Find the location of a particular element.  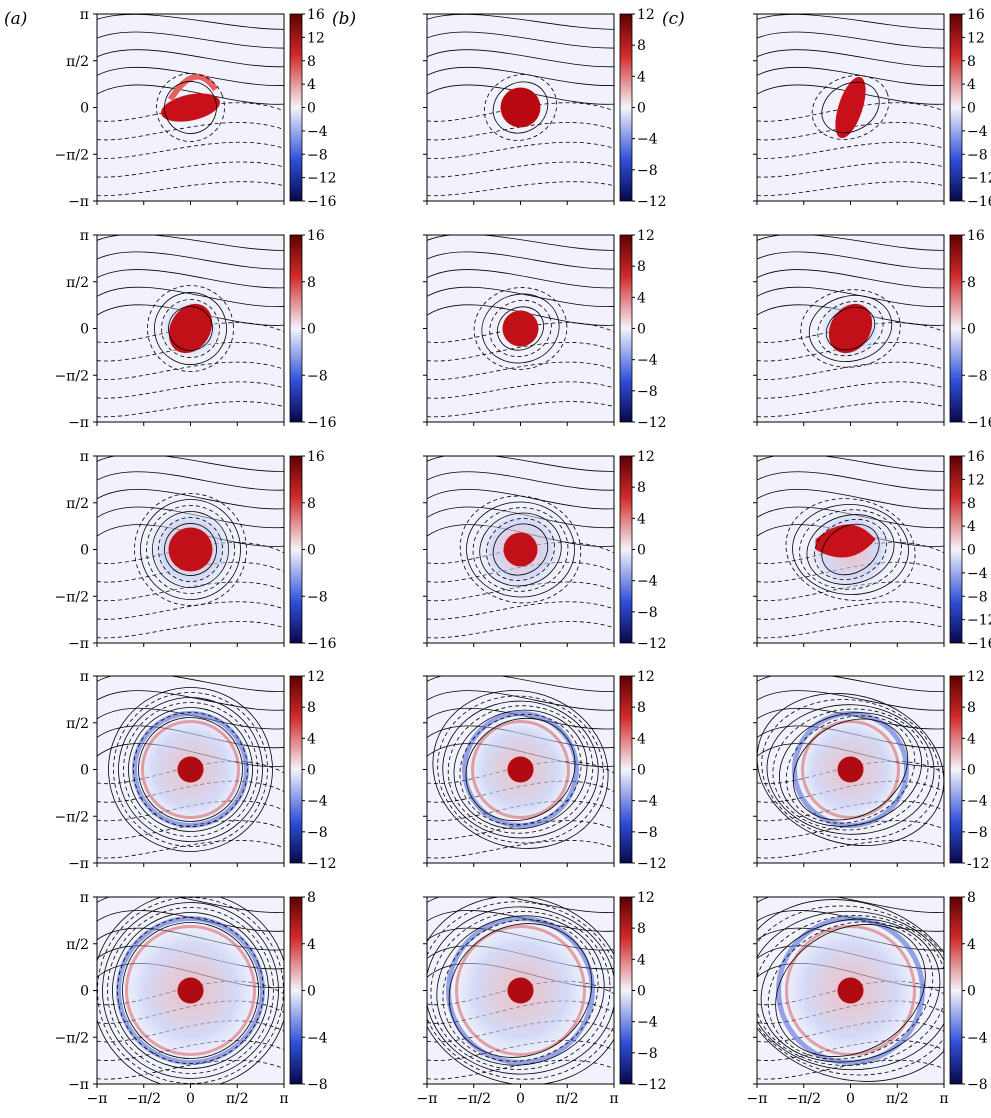

column-label-a: (a) is located at coordinates (15, 19).